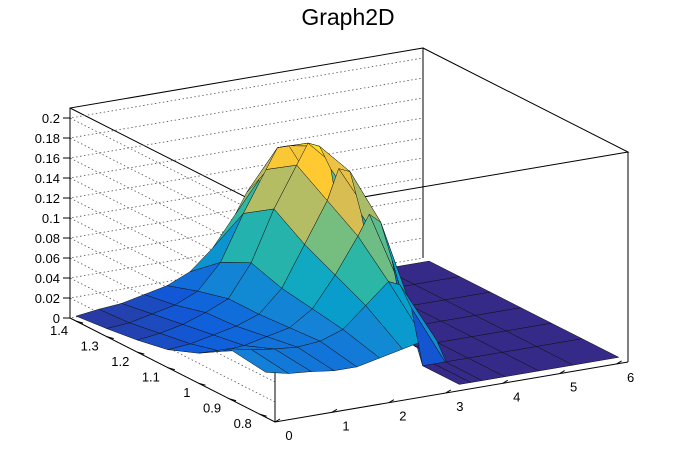  Describe the element at coordinates (47, 238) in the screenshot. I see `z-tick-label: 0.08` at that location.